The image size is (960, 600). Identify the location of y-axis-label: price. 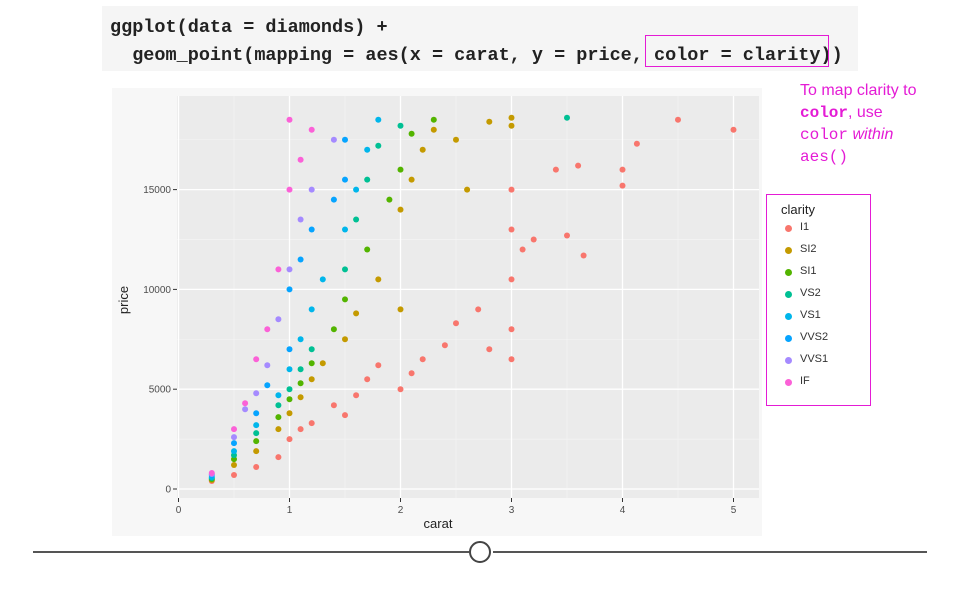
(123, 300).